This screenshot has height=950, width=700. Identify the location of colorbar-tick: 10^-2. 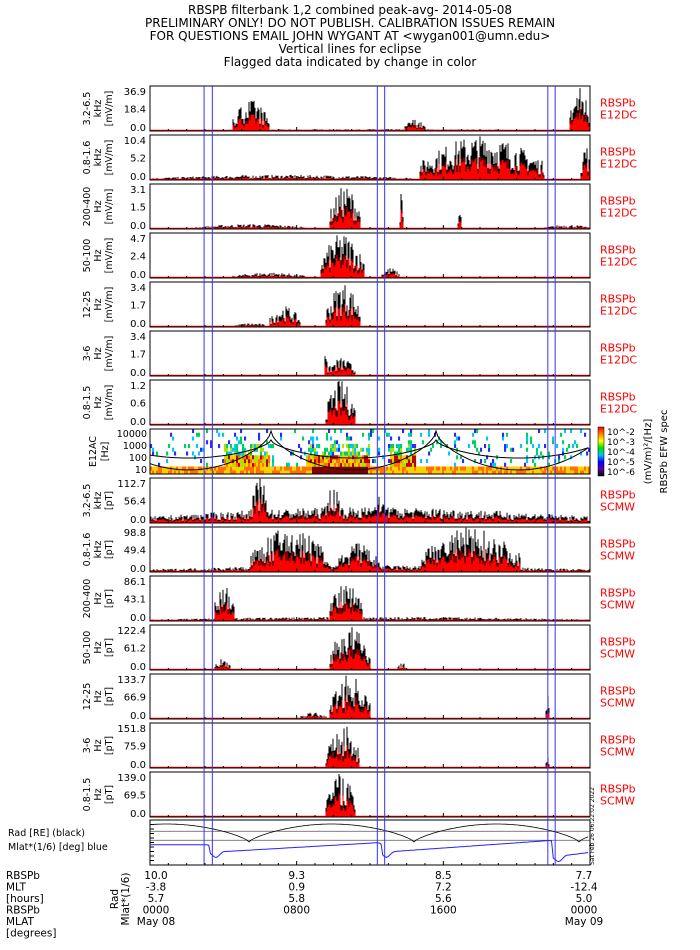
(621, 433).